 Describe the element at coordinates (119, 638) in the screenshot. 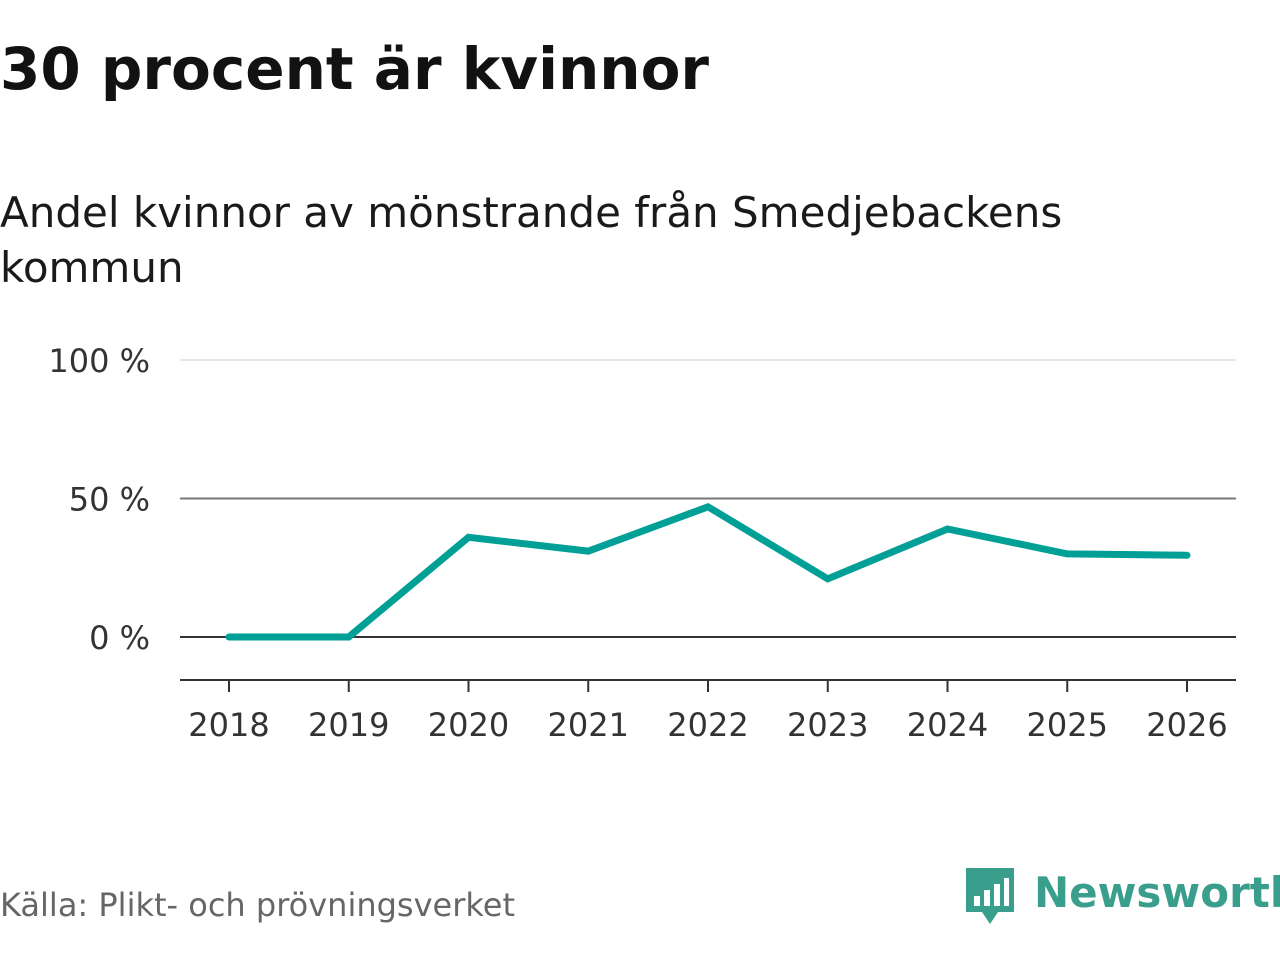

I see `y-tick-label: 0 %` at that location.